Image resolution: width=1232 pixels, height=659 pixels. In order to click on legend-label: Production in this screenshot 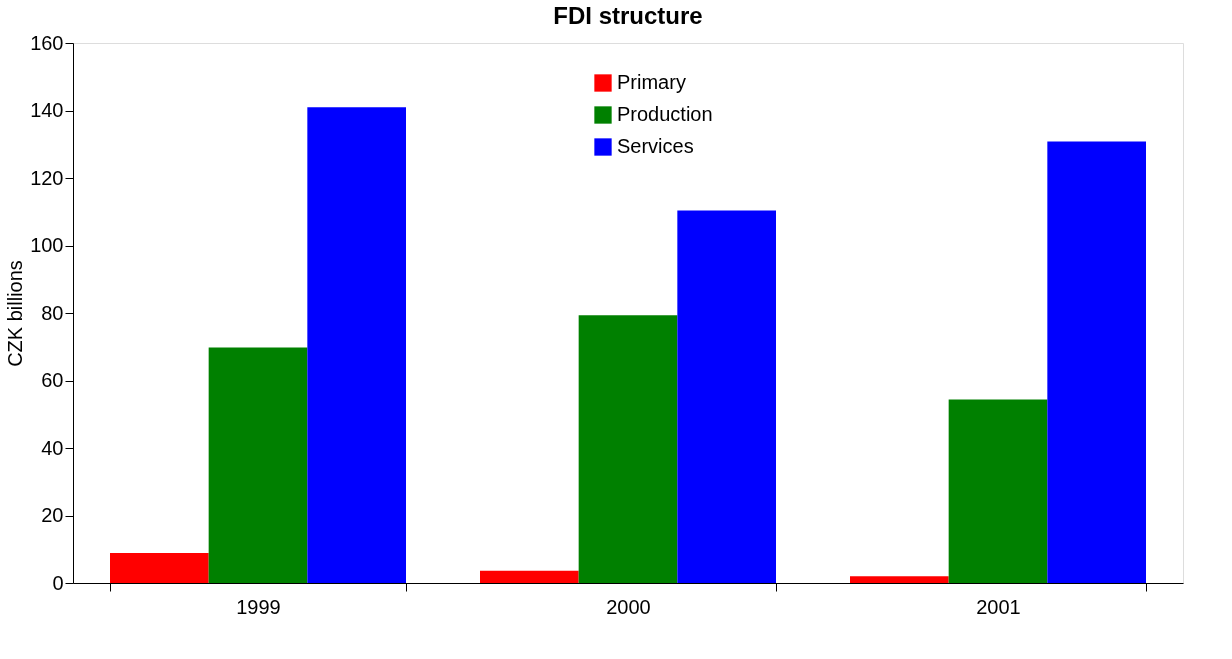, I will do `click(665, 114)`.